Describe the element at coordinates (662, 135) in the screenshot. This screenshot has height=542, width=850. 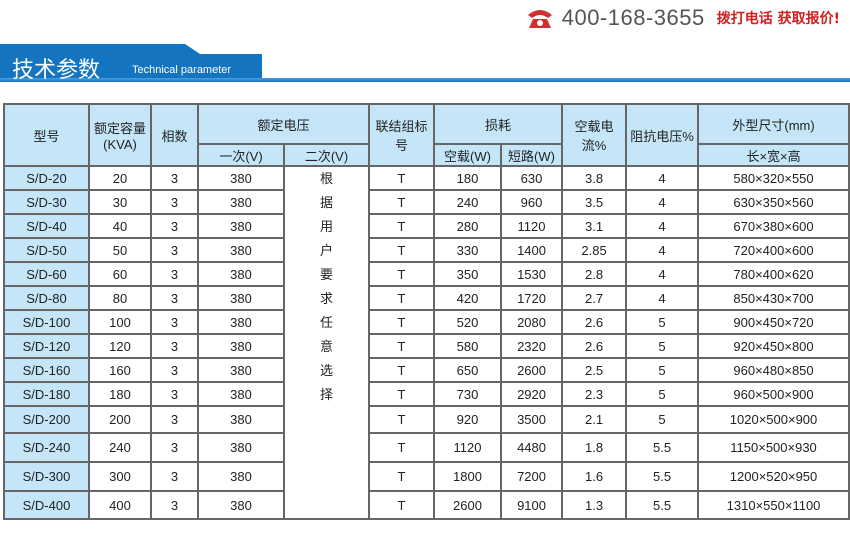
I see `header-impedance: 阻抗电压%` at that location.